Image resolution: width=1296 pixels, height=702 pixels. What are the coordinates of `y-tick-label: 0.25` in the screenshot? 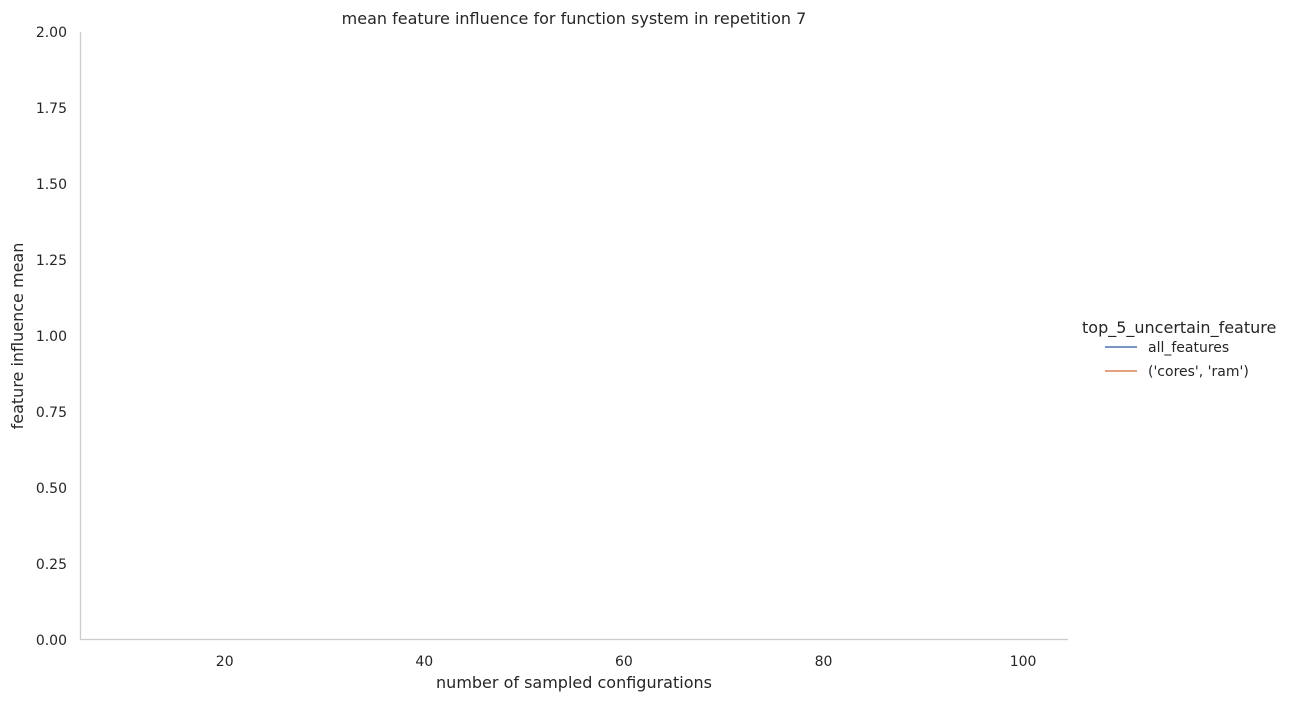 It's located at (51, 565).